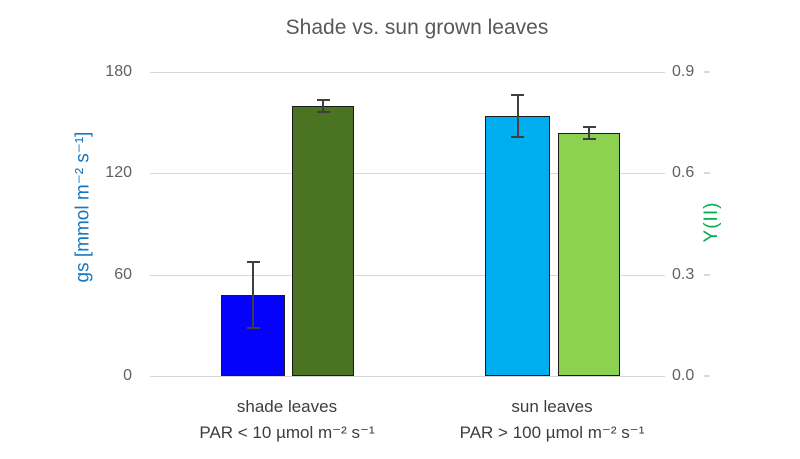 The image size is (800, 459). Describe the element at coordinates (589, 254) in the screenshot. I see `bar-yii-sun` at that location.